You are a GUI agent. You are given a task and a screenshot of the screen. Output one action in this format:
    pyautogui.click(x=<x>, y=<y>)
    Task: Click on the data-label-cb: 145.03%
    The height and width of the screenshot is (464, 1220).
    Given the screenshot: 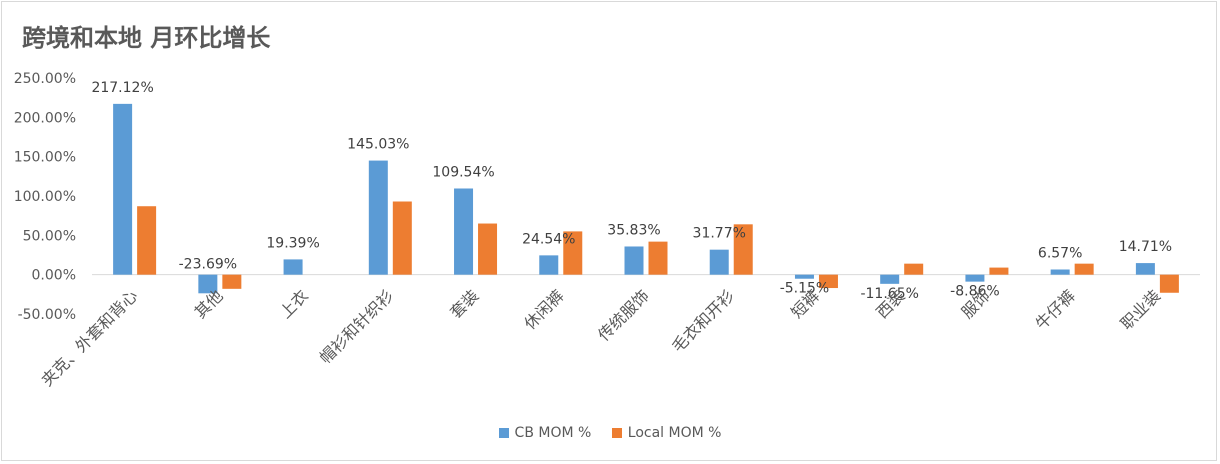 What is the action you would take?
    pyautogui.click(x=378, y=145)
    